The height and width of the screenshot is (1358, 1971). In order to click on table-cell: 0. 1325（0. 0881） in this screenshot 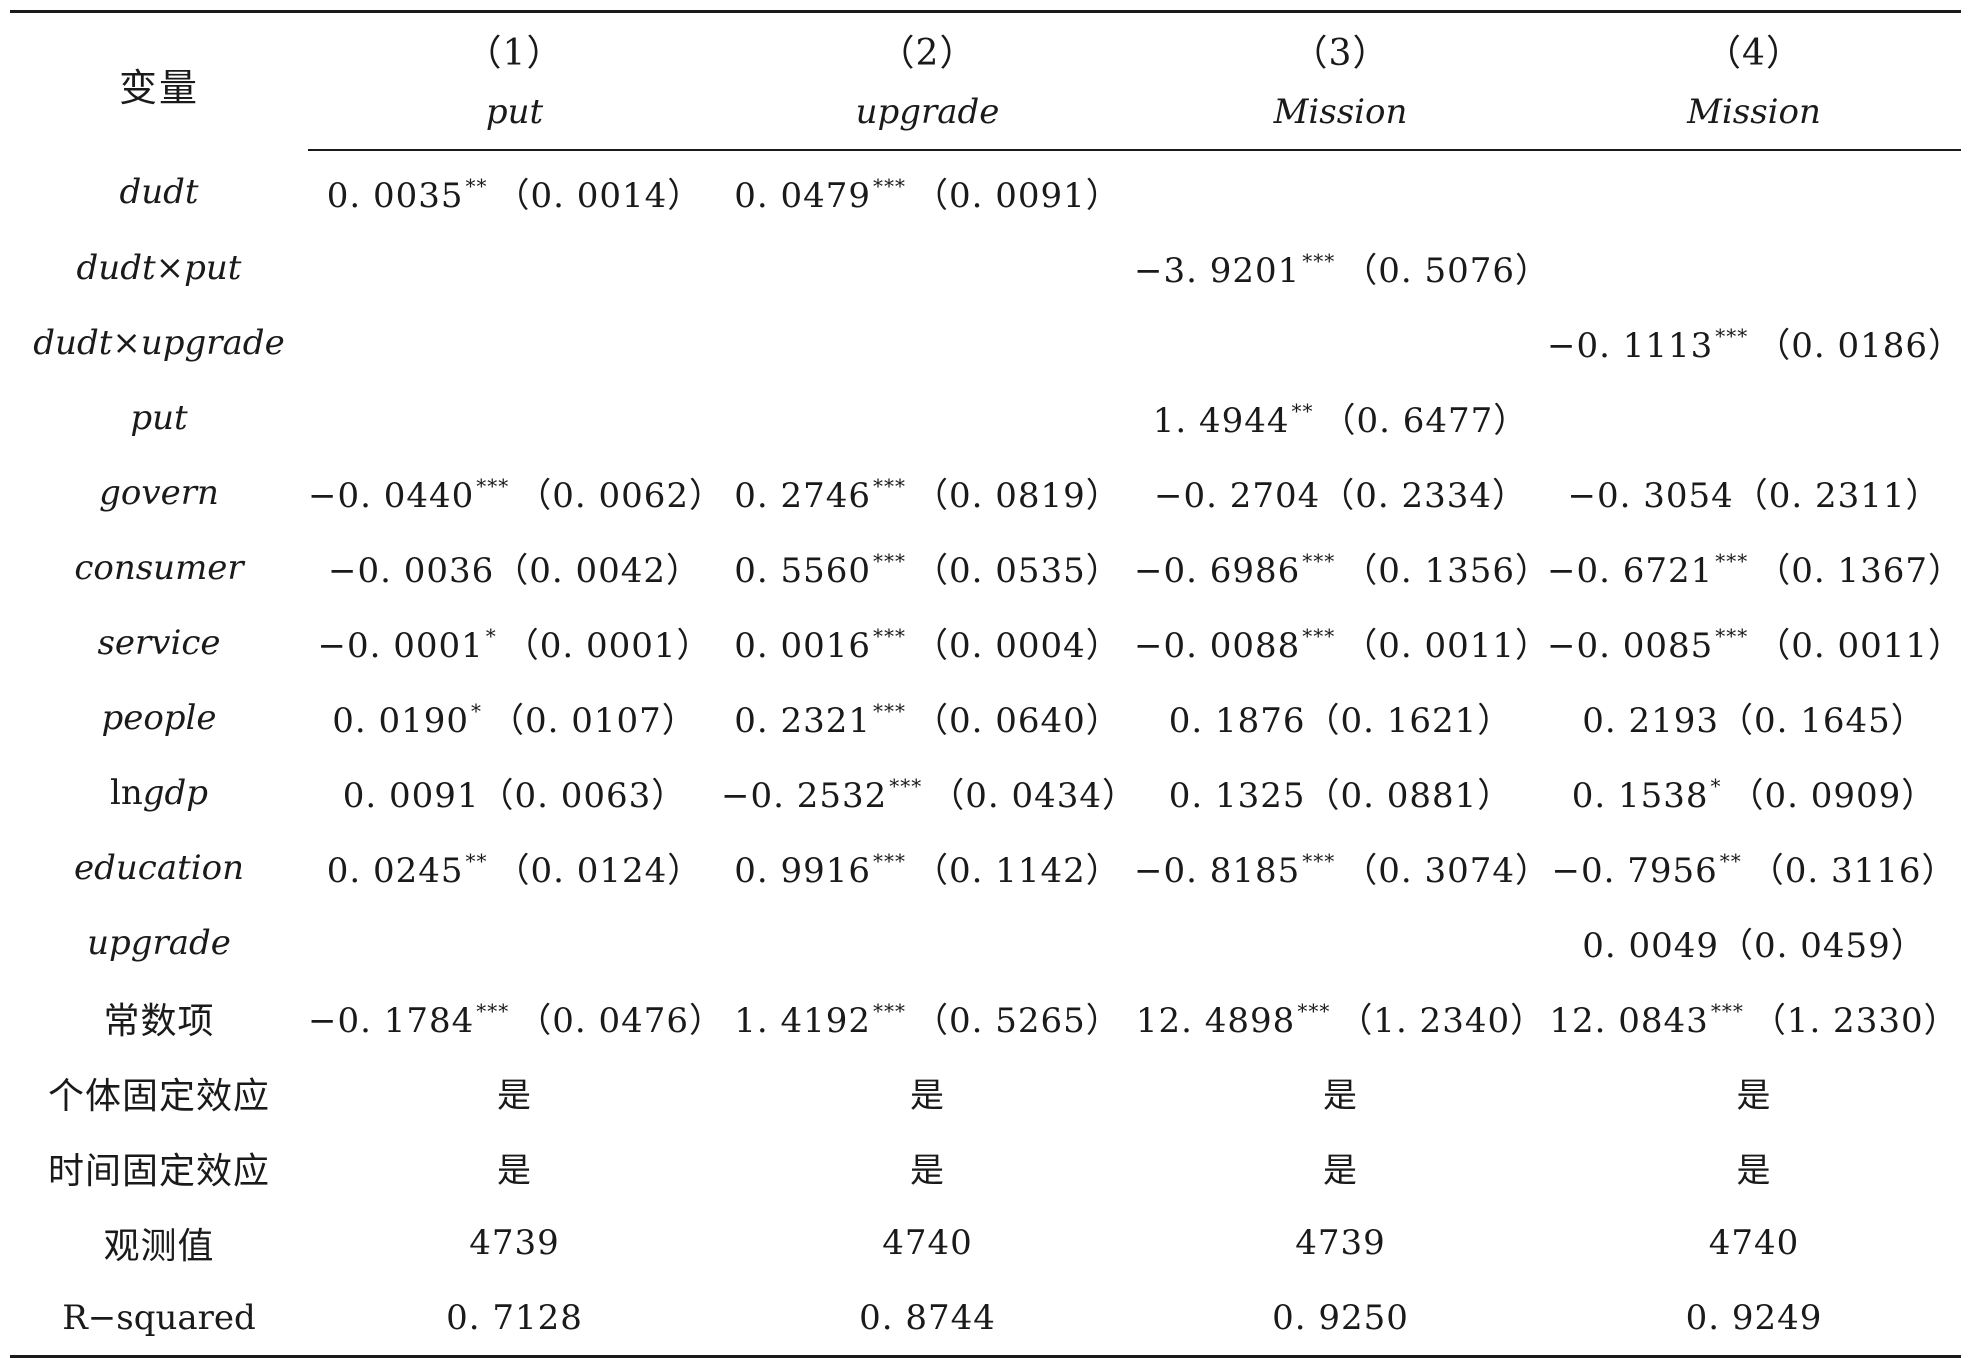, I will do `click(1340, 792)`.